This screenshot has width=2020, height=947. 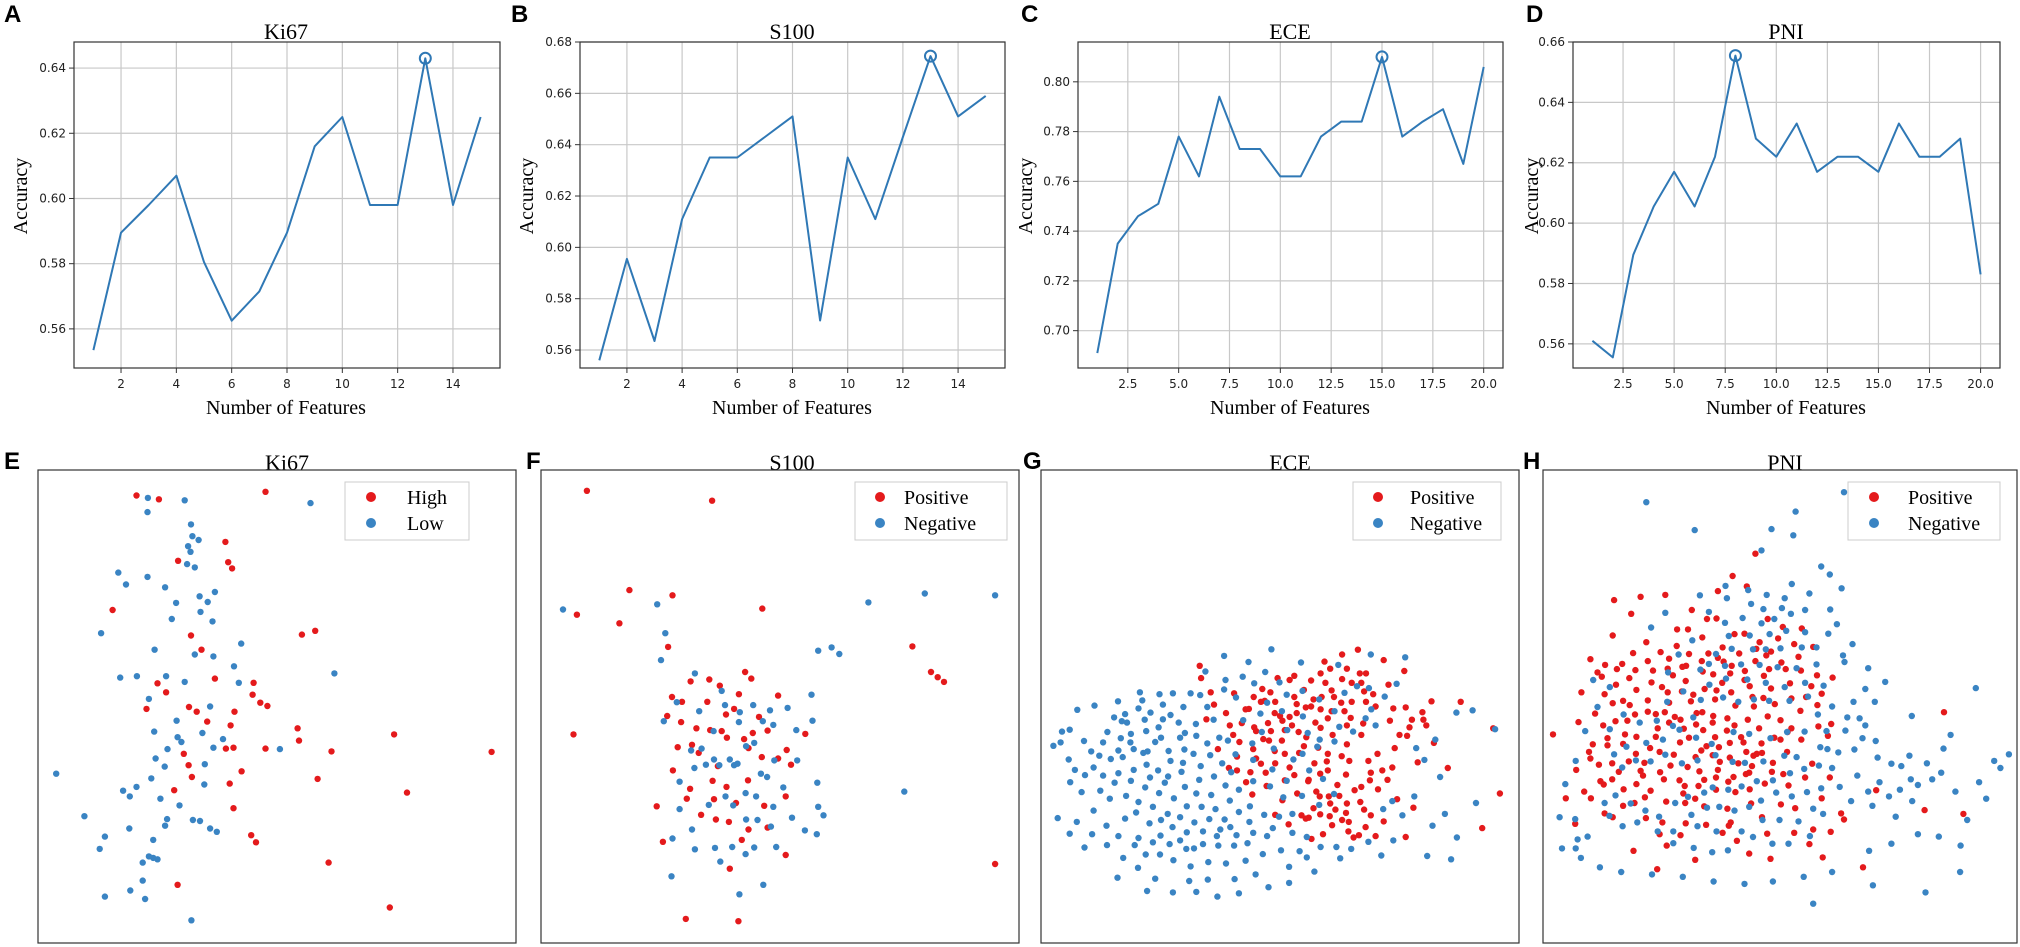 I want to click on y-tick-label: 0.66, so click(x=1551, y=42).